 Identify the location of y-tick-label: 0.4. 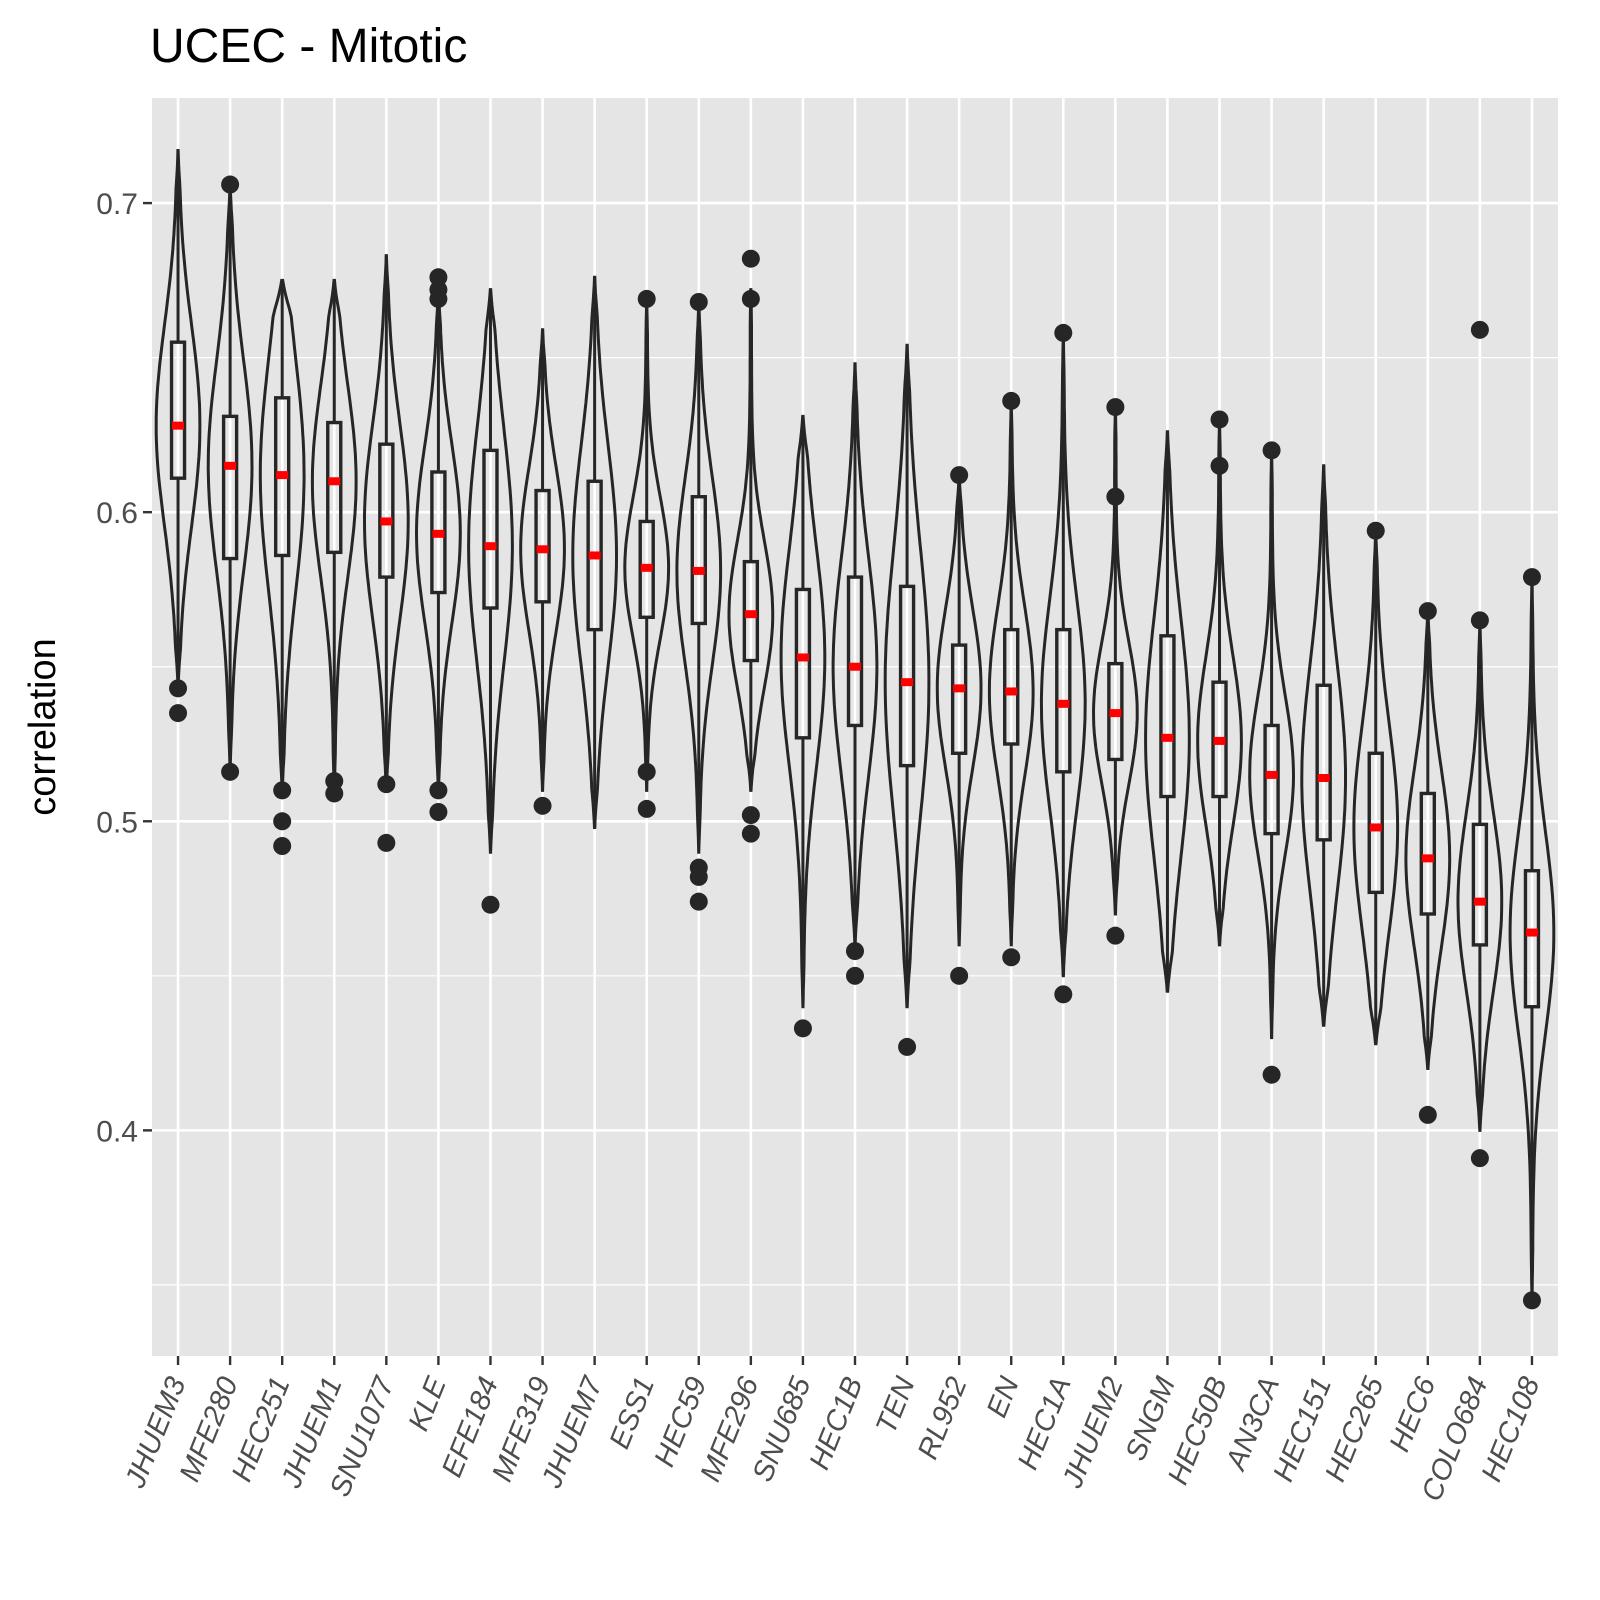
(117, 1131).